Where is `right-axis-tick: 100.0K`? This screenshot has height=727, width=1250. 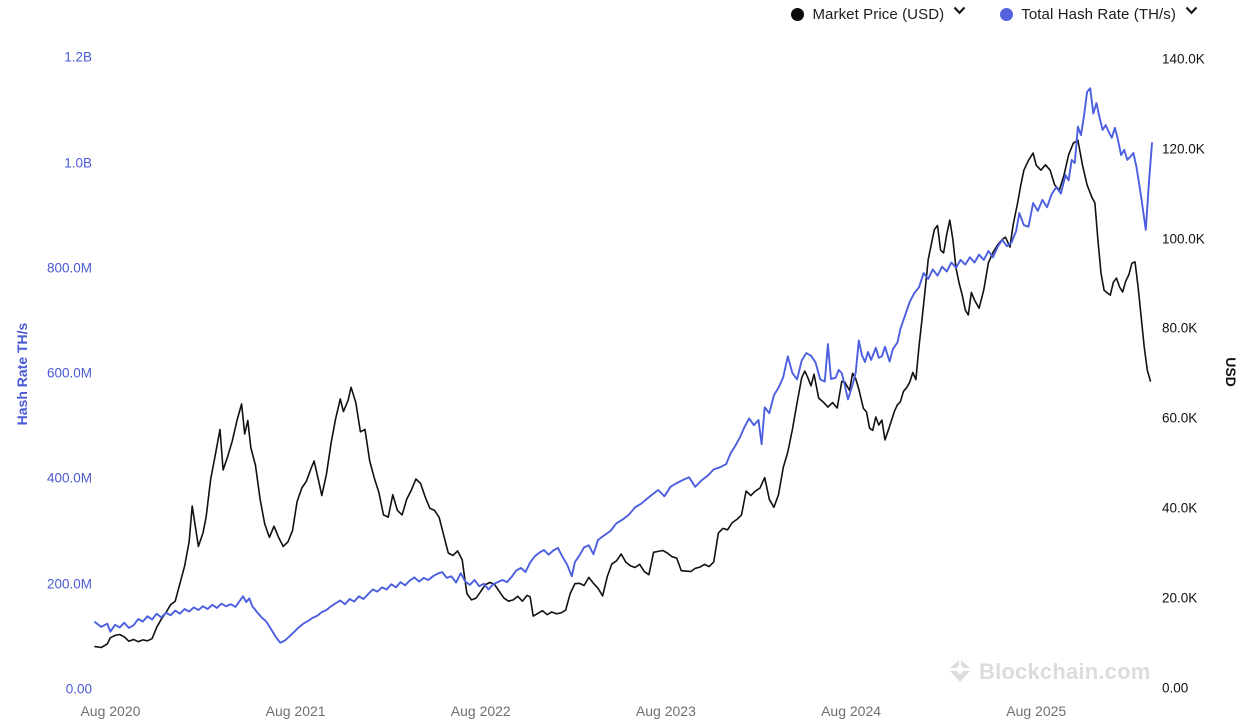
right-axis-tick: 100.0K is located at coordinates (1183, 238).